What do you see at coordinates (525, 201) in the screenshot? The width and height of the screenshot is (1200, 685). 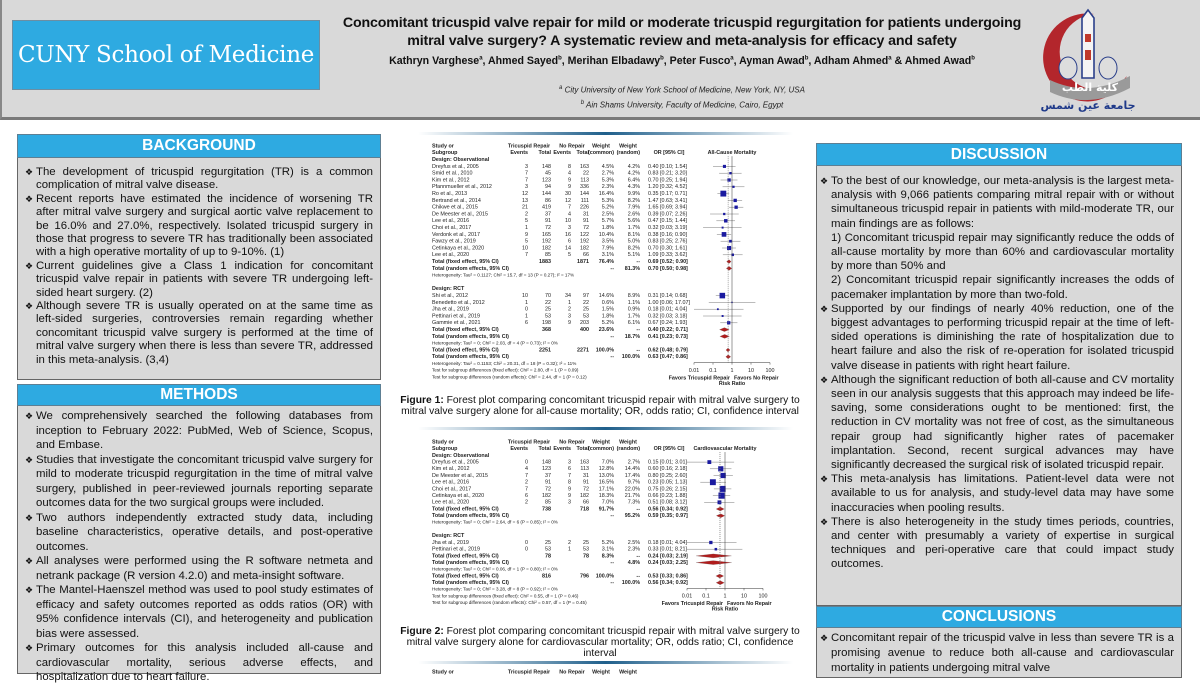 I see `cell-e1: 13` at bounding box center [525, 201].